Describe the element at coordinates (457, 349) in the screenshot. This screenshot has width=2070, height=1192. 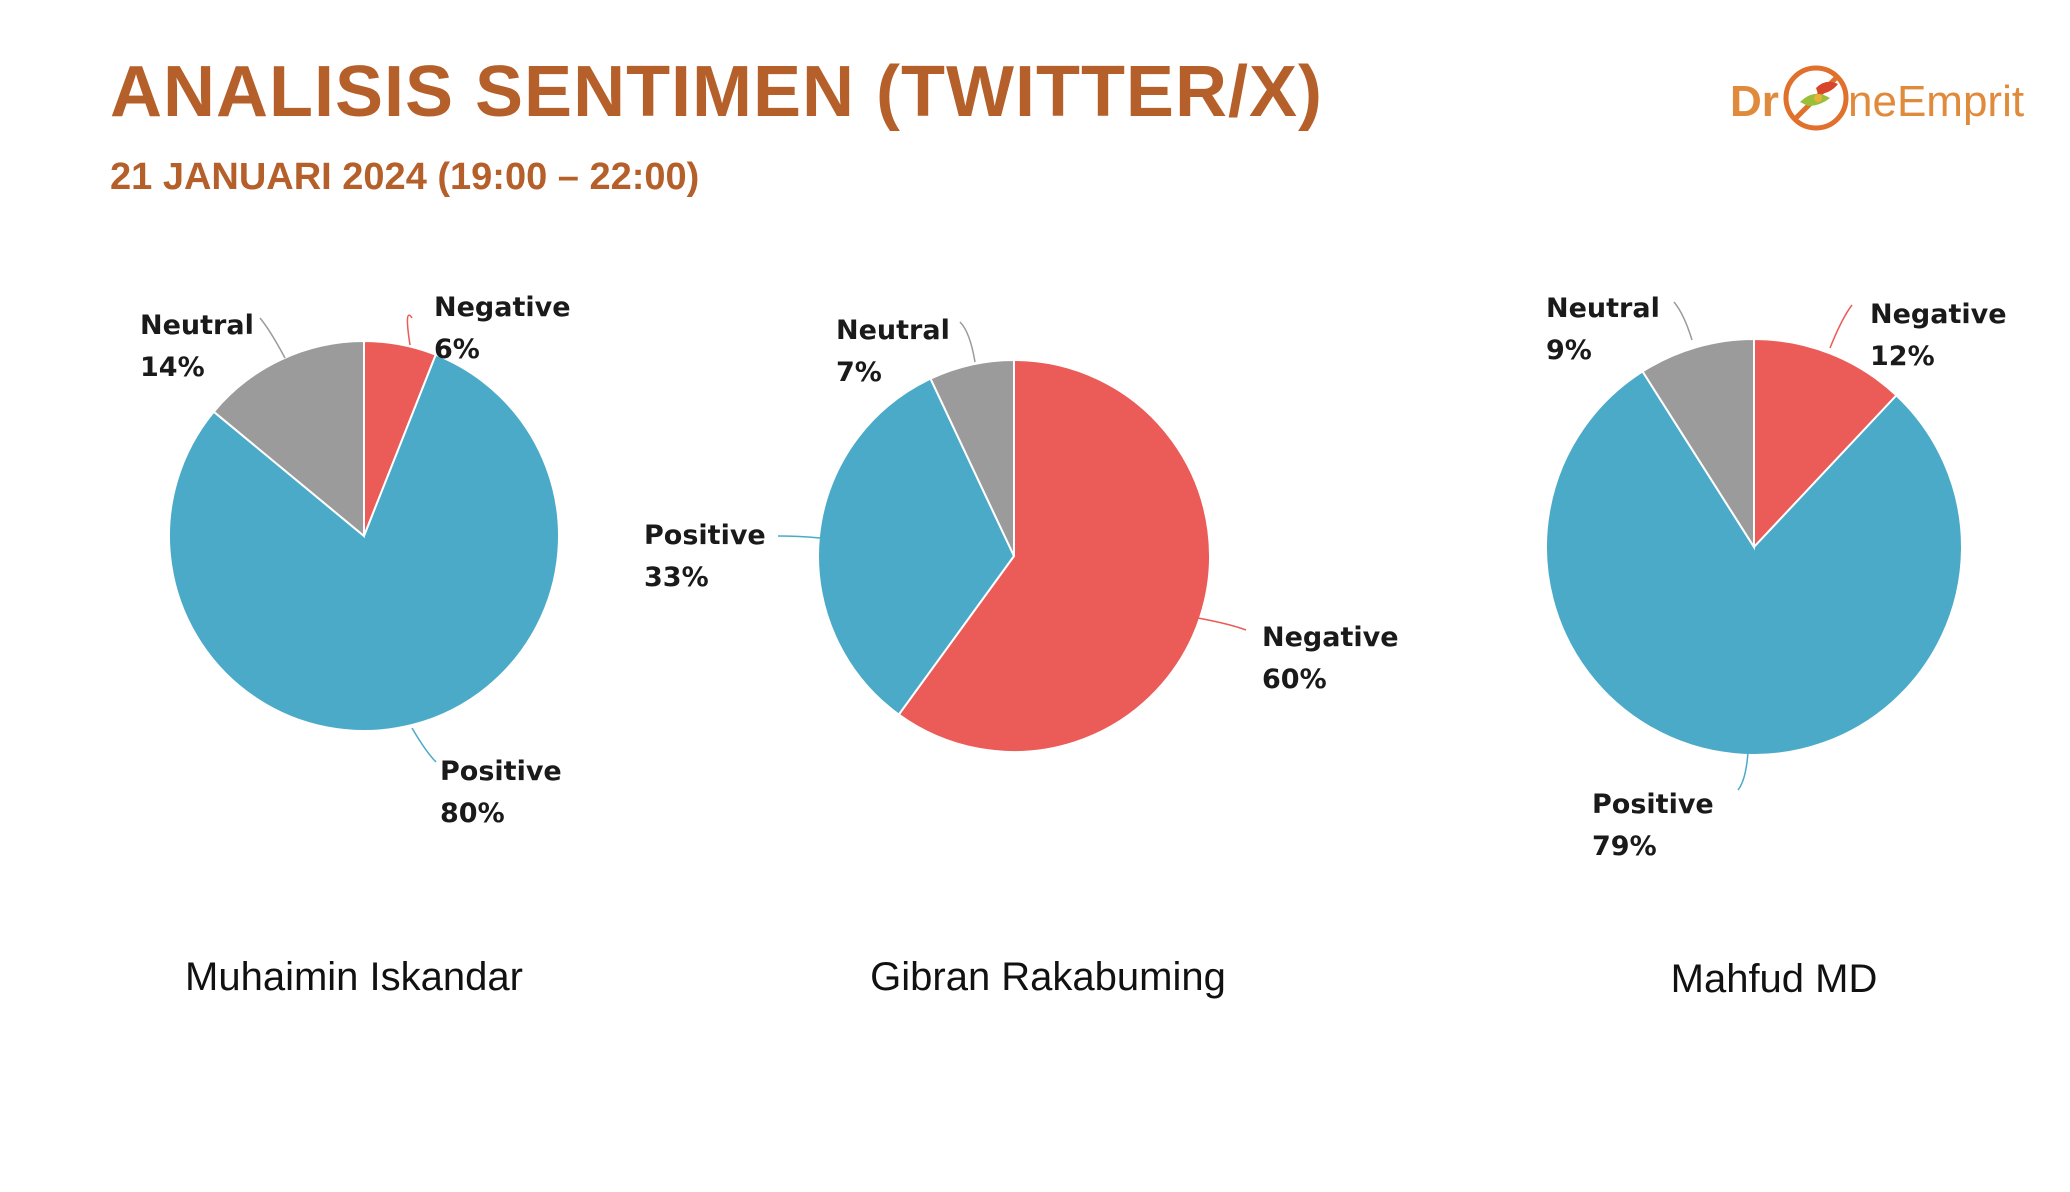
I see `slice-value-negative: 6%` at that location.